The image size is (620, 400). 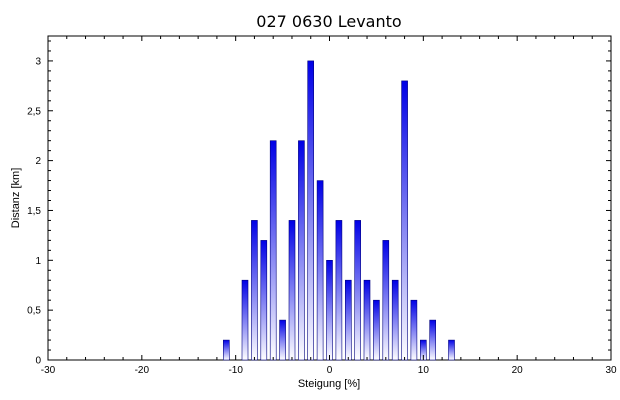 What do you see at coordinates (34, 211) in the screenshot?
I see `y-tick-label: 1,5` at bounding box center [34, 211].